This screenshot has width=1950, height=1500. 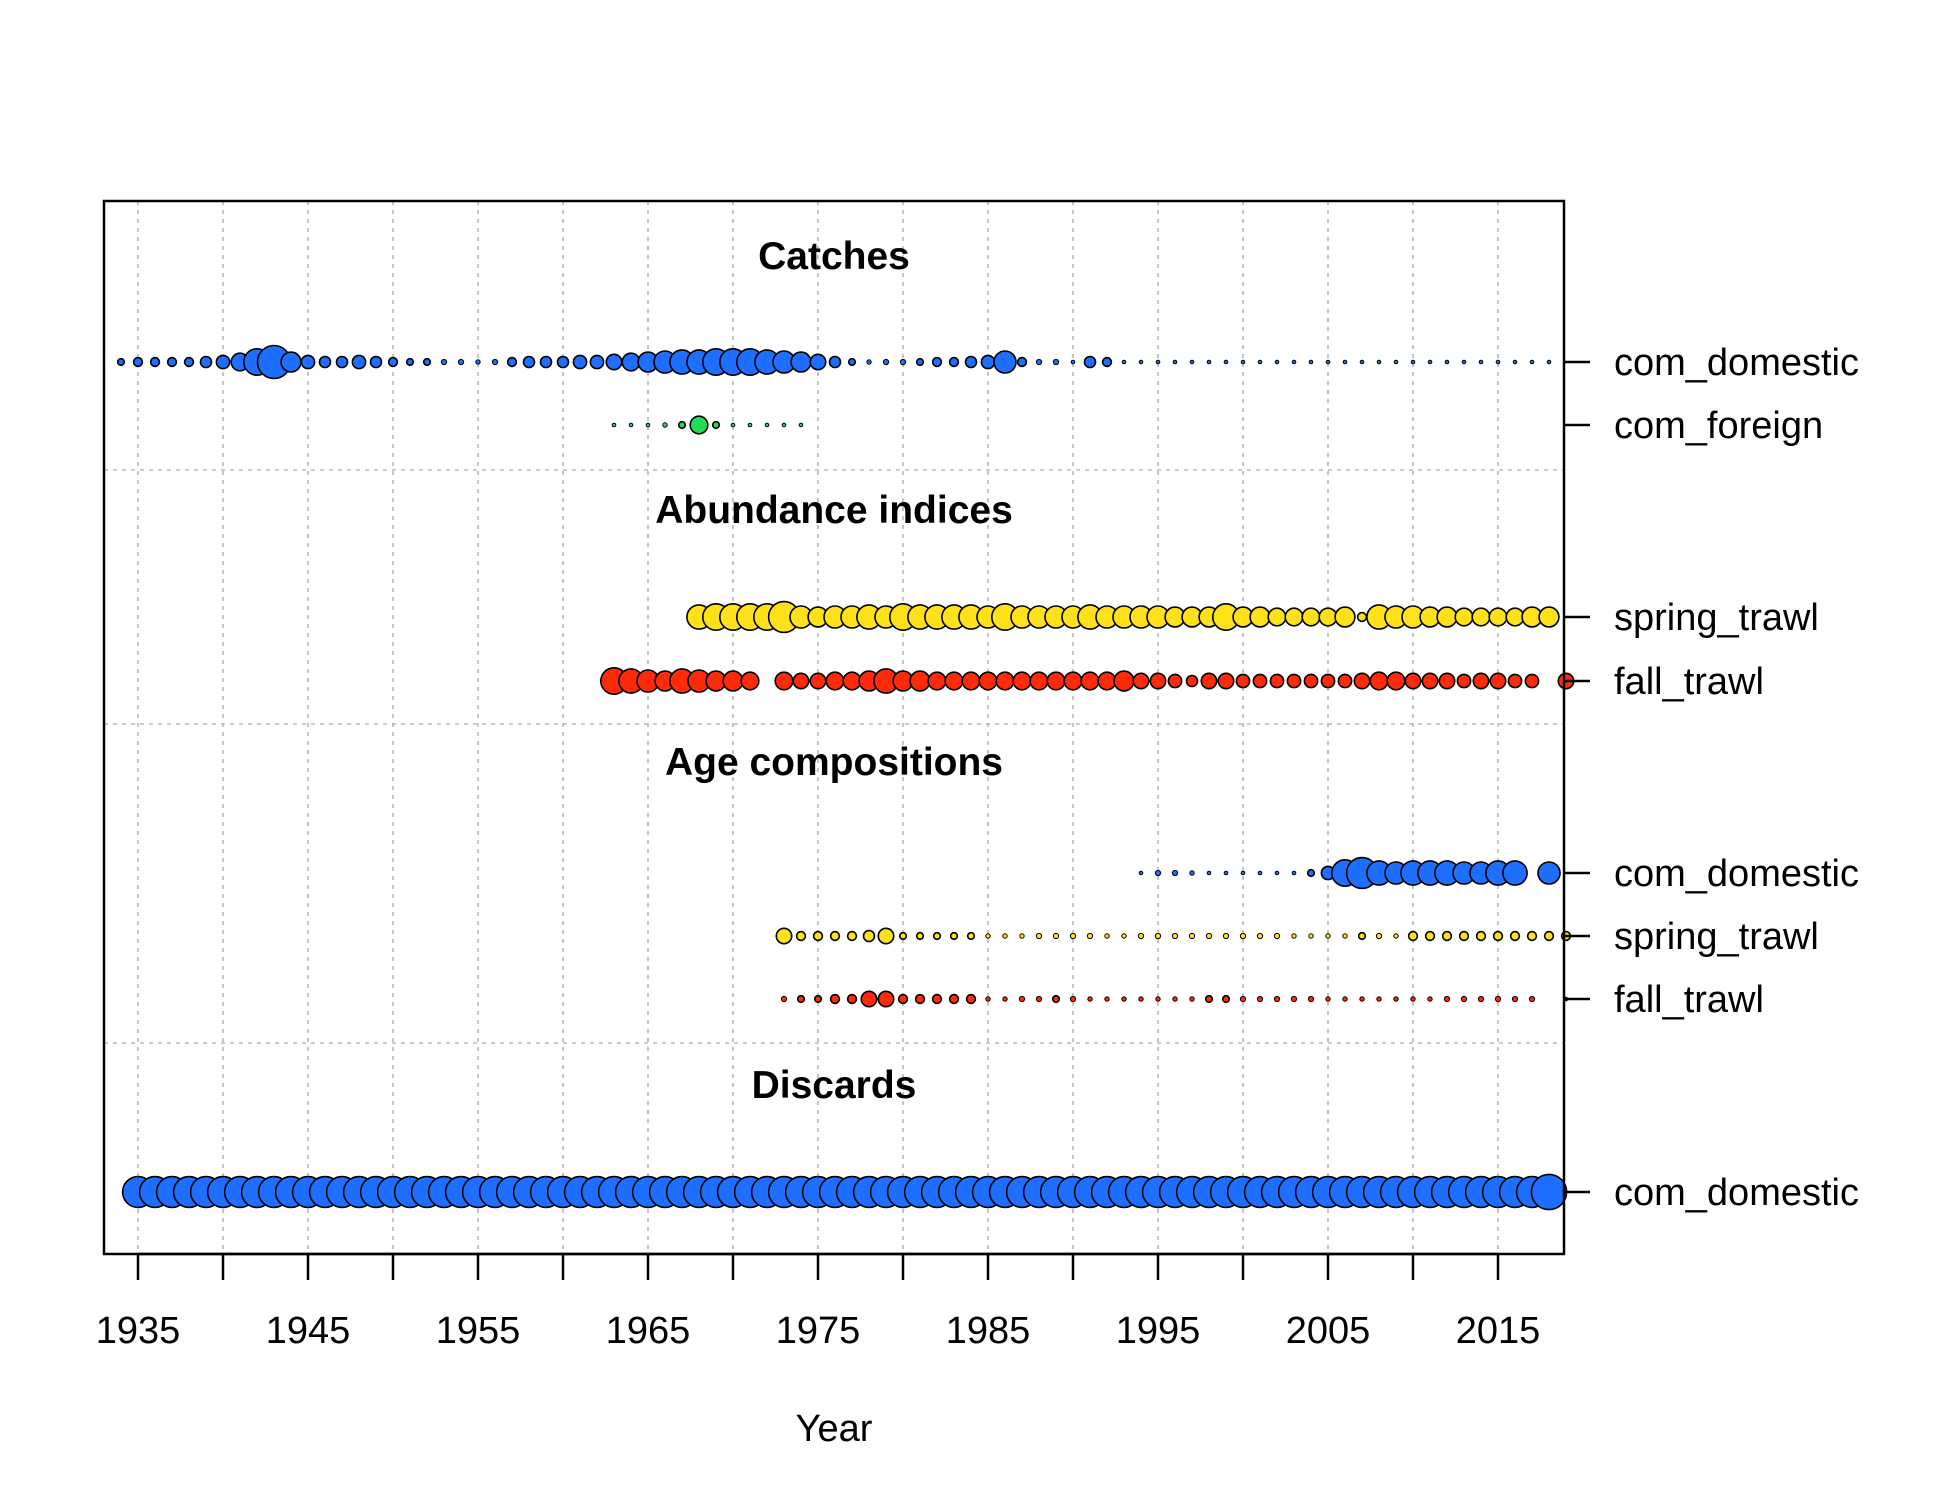 What do you see at coordinates (834, 510) in the screenshot?
I see `section-title: Abundance indices` at bounding box center [834, 510].